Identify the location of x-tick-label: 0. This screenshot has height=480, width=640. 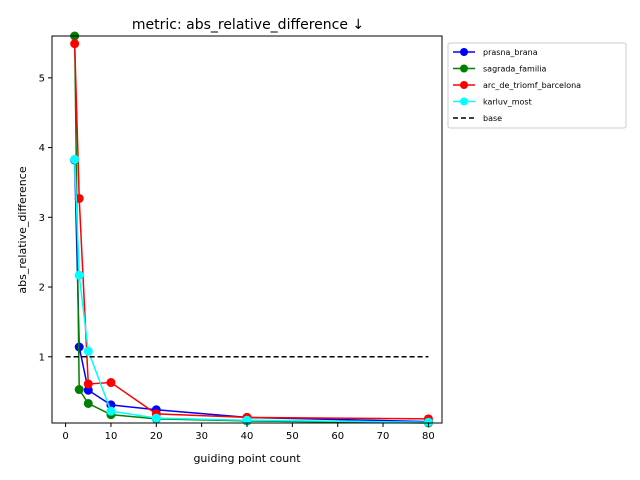
(65, 436).